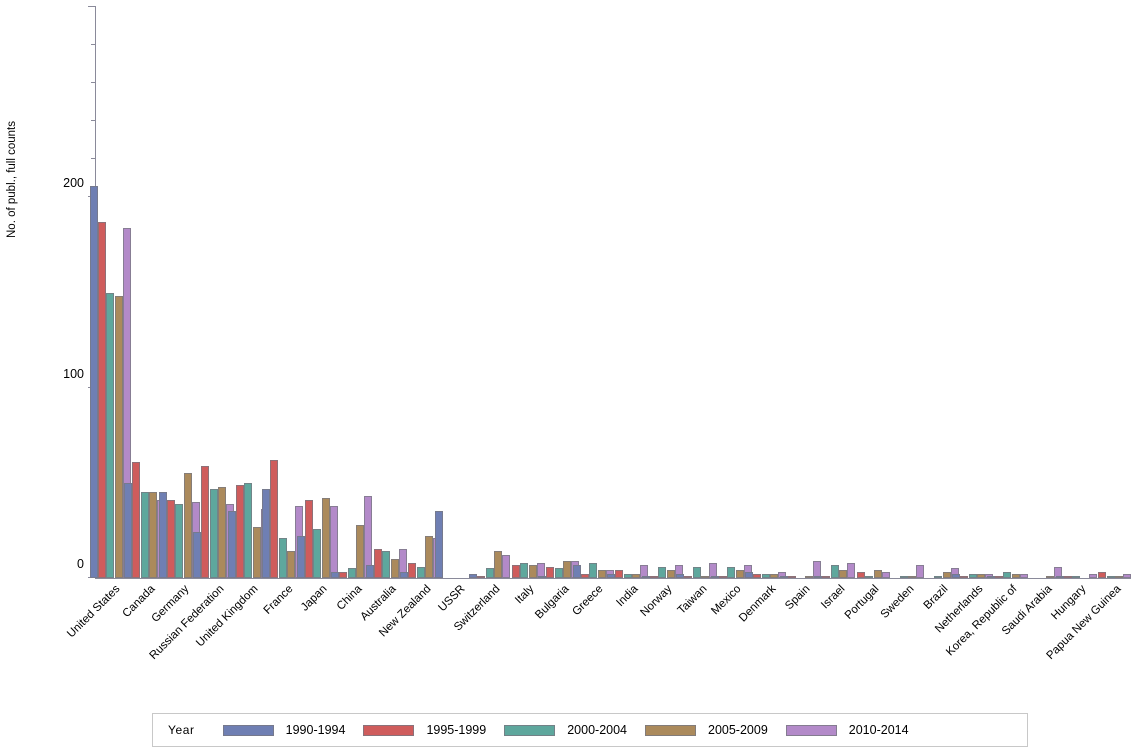 This screenshot has width=1134, height=756. What do you see at coordinates (92, 6) in the screenshot?
I see `y-axis-tick-major` at bounding box center [92, 6].